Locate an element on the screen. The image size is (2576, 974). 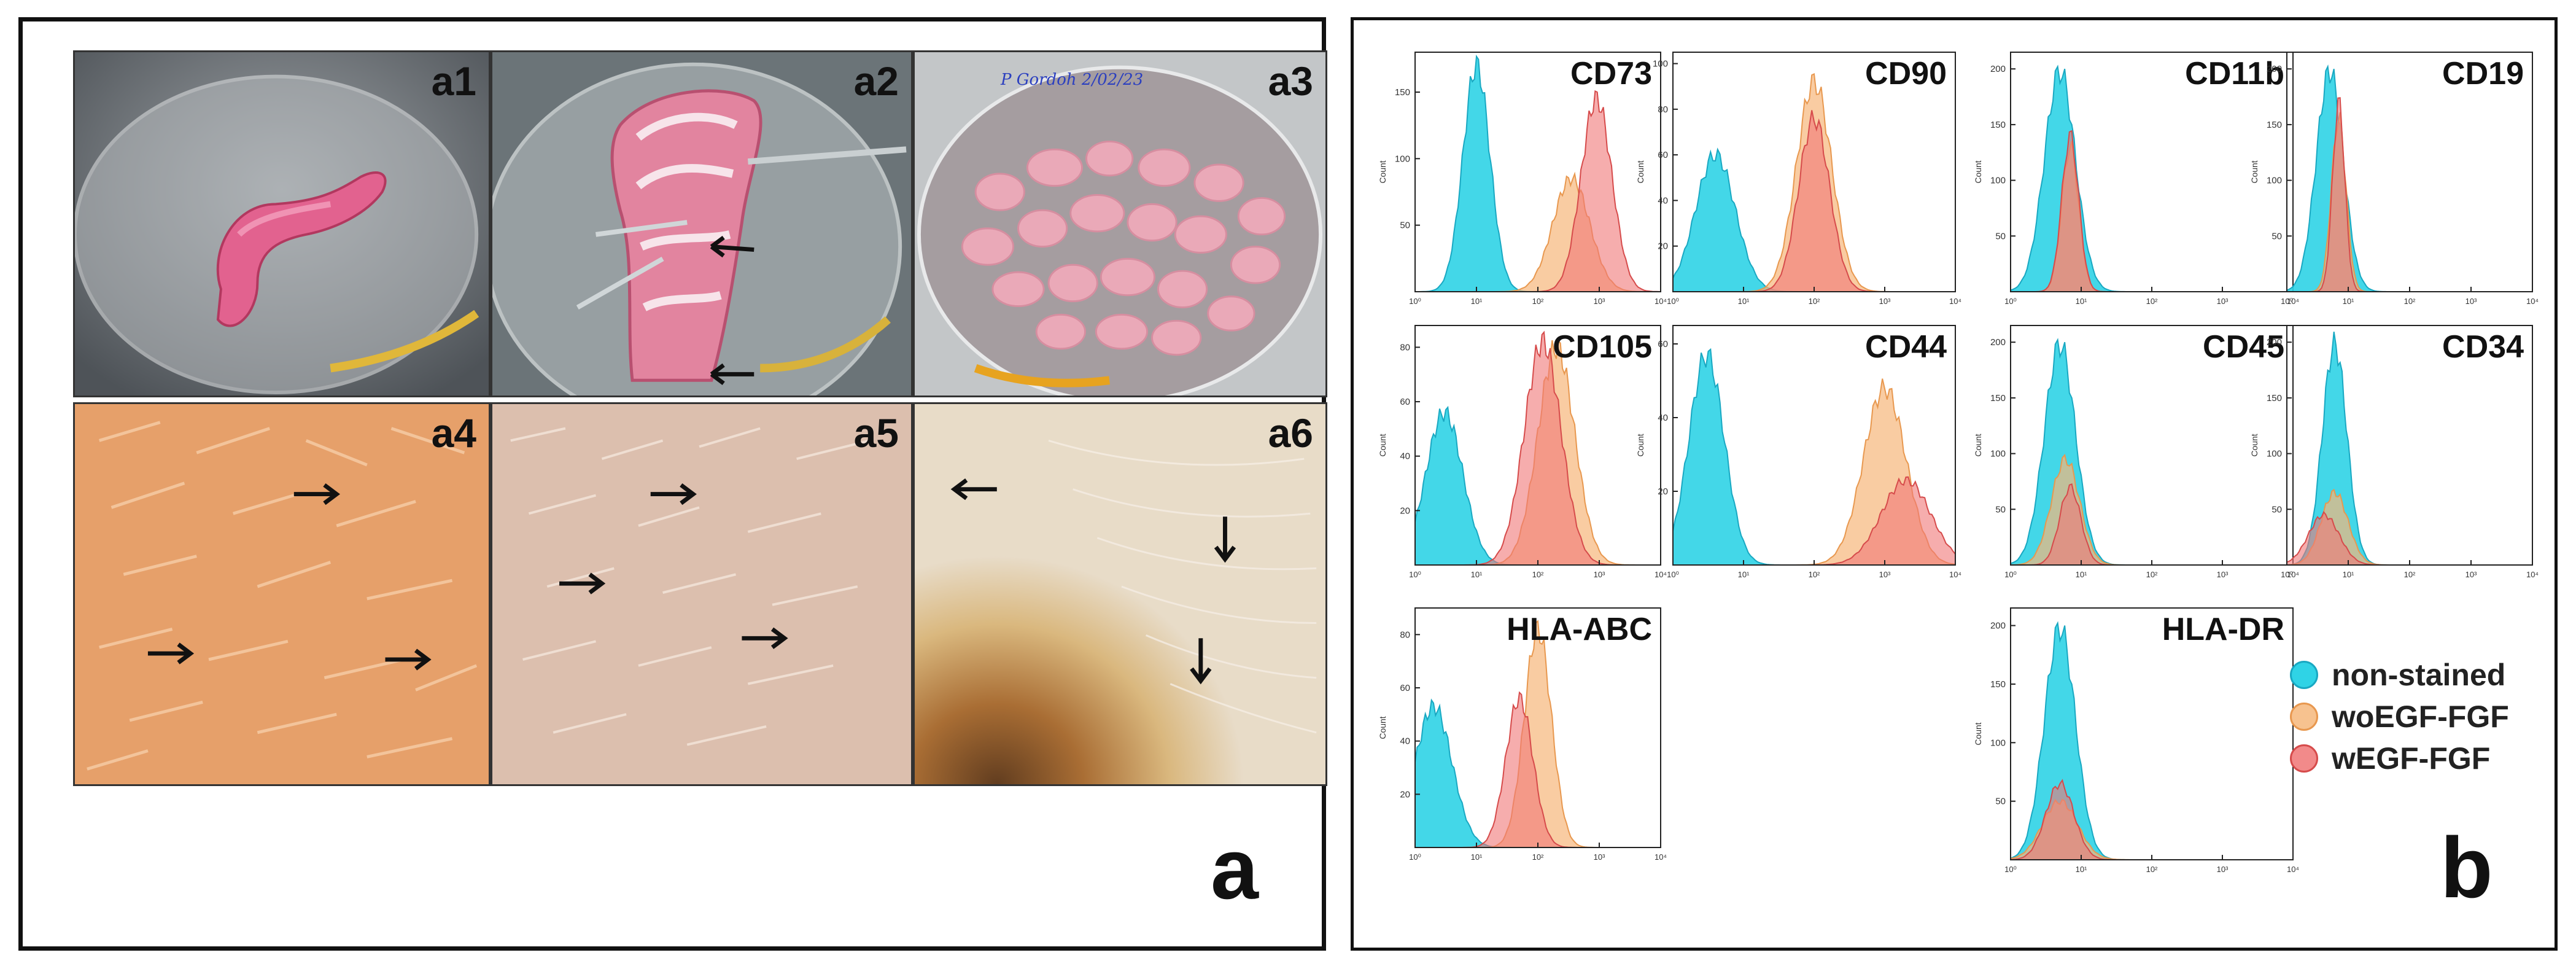
photo-label: a2 is located at coordinates (876, 81).